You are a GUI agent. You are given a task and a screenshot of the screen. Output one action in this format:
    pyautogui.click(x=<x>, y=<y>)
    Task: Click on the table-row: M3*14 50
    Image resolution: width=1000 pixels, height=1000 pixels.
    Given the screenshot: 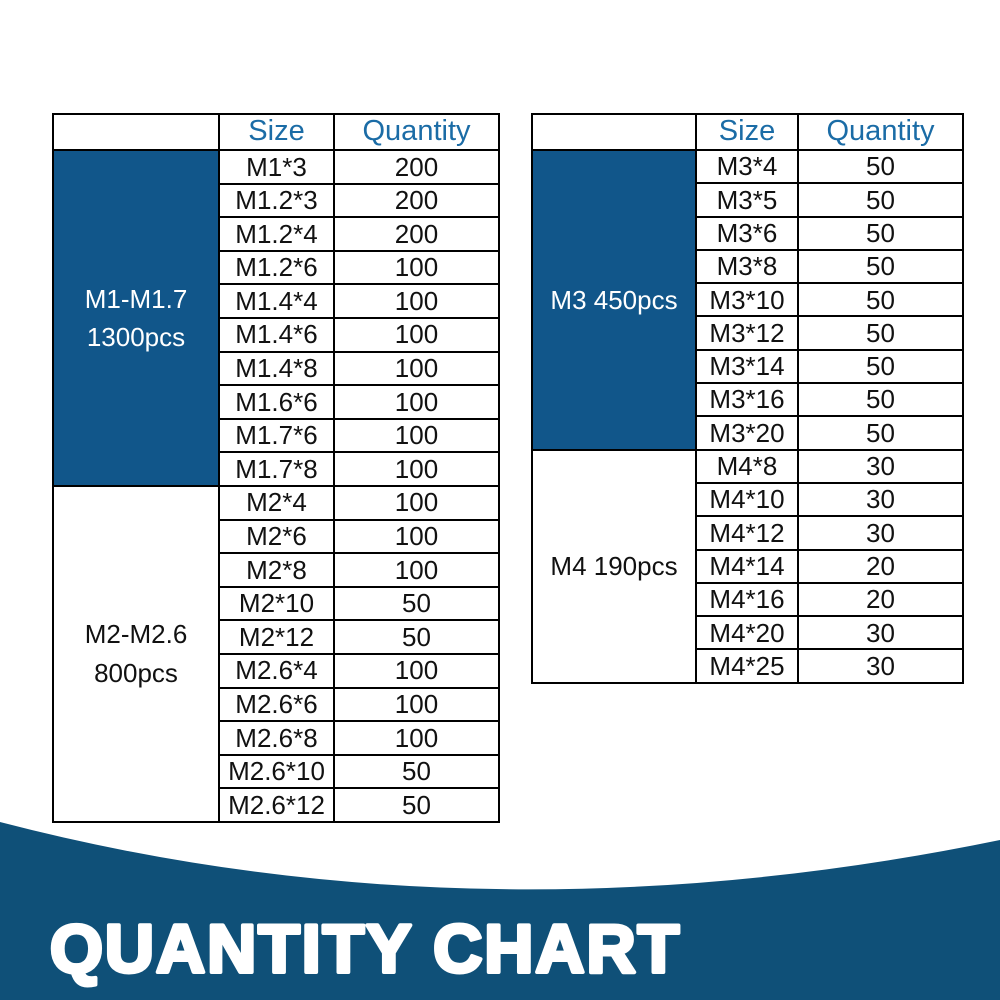 What is the action you would take?
    pyautogui.click(x=748, y=366)
    